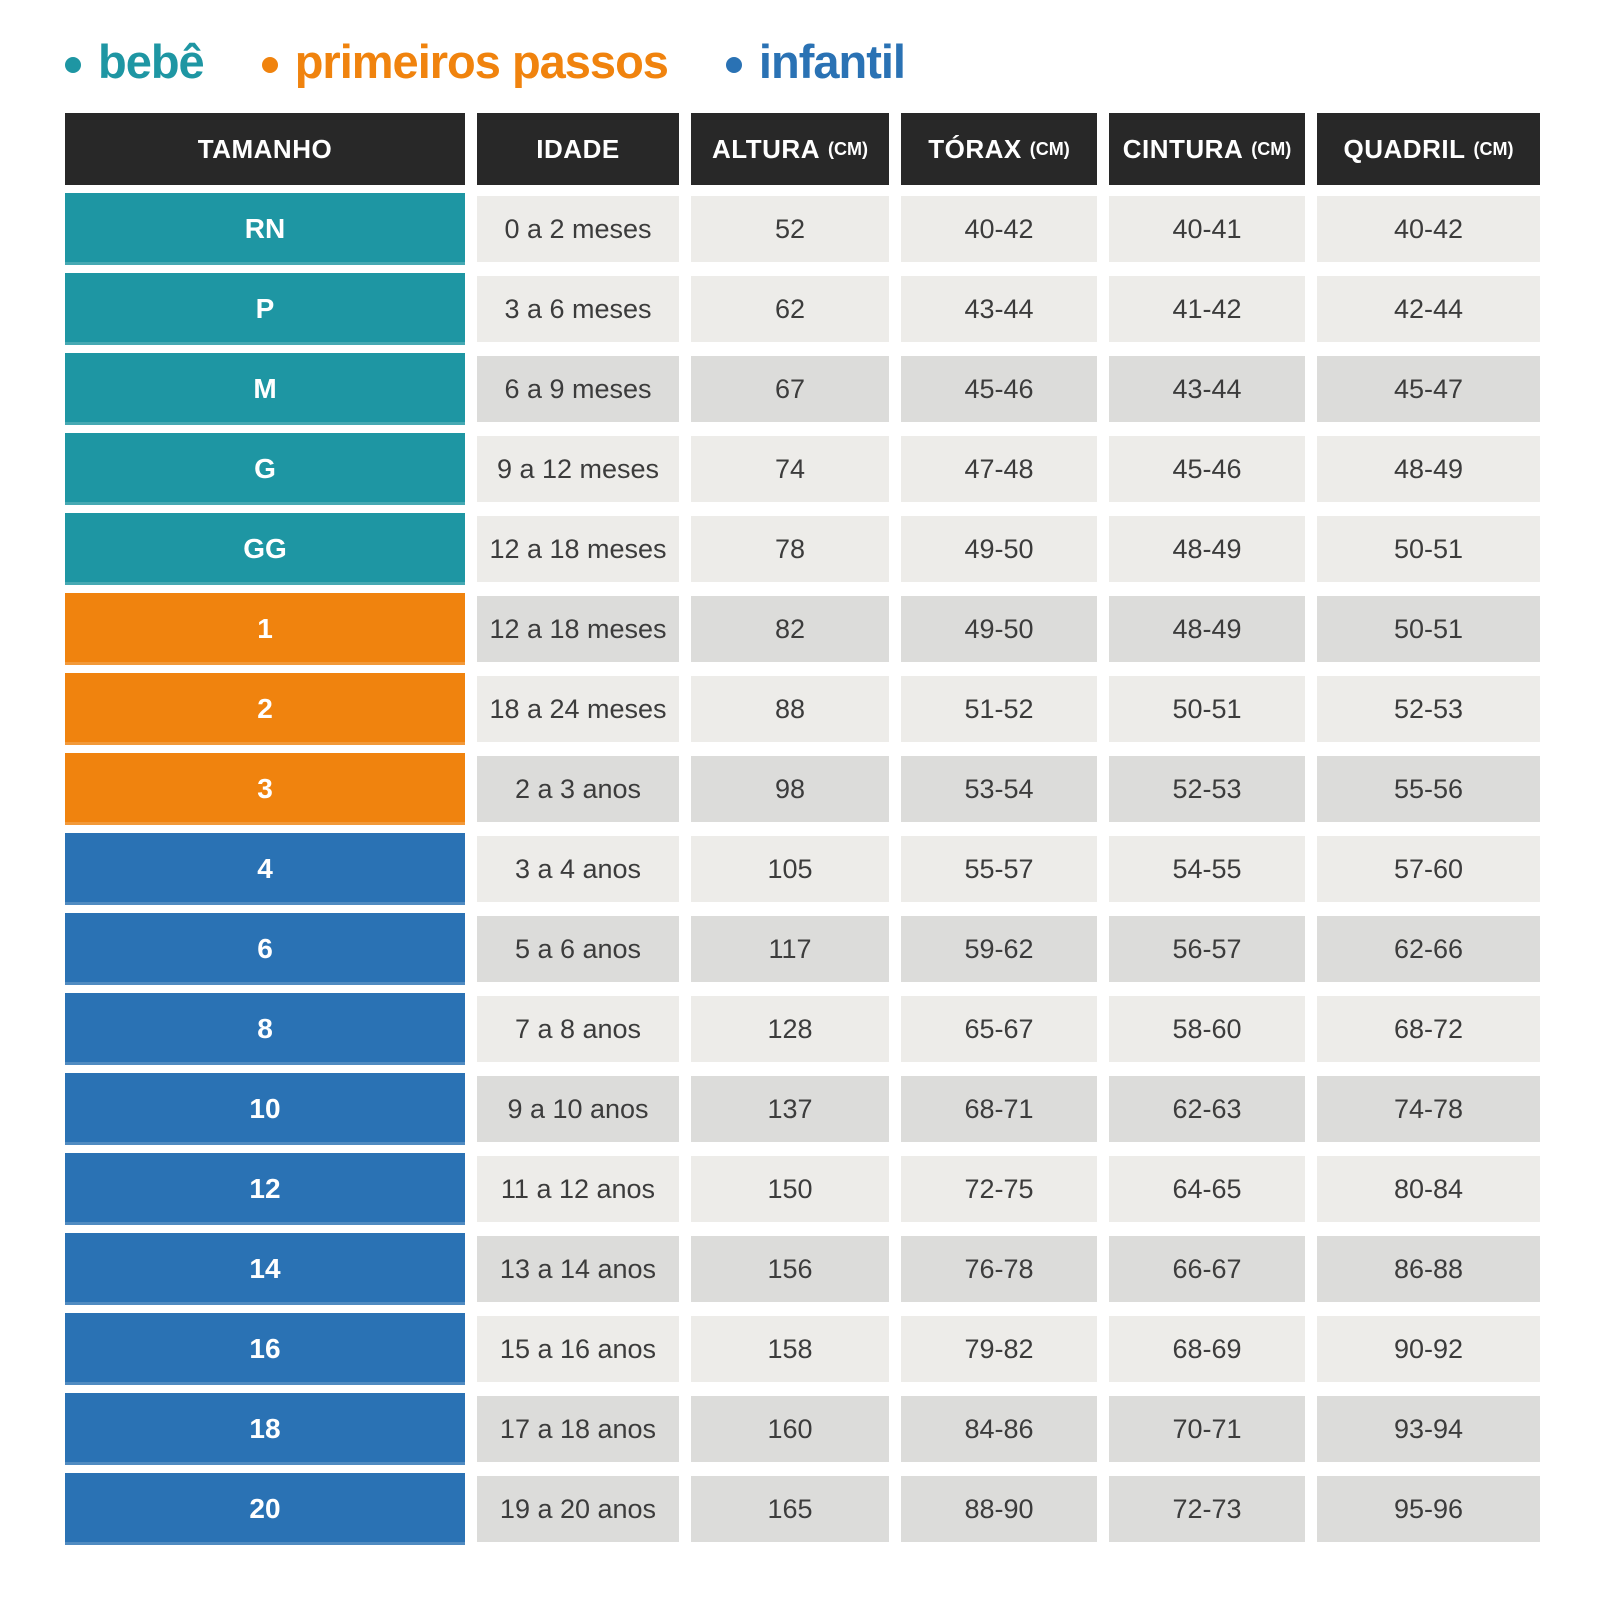  What do you see at coordinates (578, 229) in the screenshot?
I see `cell-idade: 0 a 2 meses` at bounding box center [578, 229].